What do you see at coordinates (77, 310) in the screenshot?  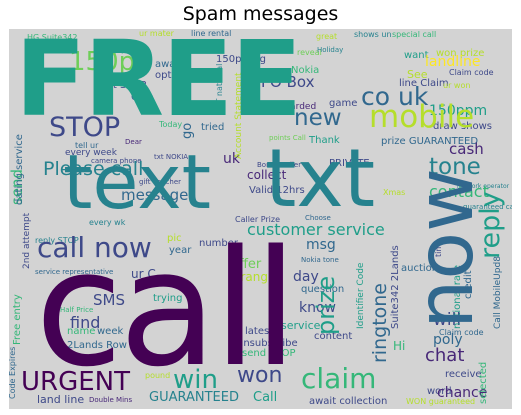 I see `word-cloud-word: Half Price` at bounding box center [77, 310].